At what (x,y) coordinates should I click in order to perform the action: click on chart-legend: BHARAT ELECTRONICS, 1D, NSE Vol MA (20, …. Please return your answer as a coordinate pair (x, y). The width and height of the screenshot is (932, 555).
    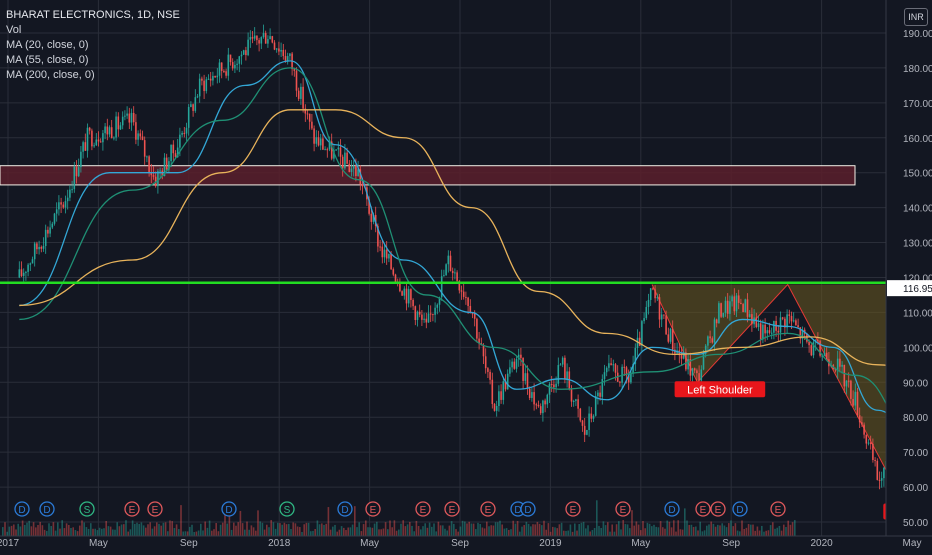
    Looking at the image, I should click on (93, 45).